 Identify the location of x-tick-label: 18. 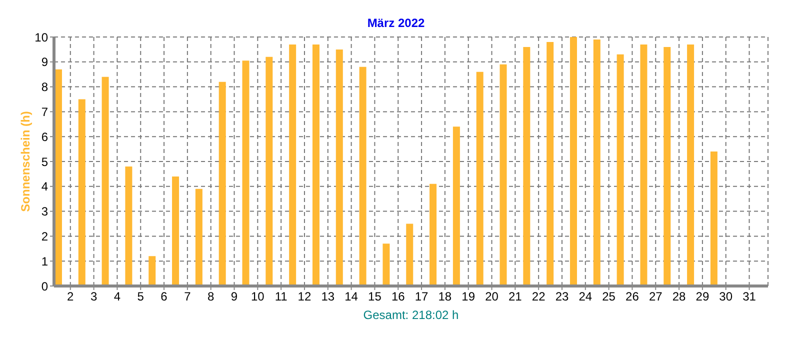
(445, 297).